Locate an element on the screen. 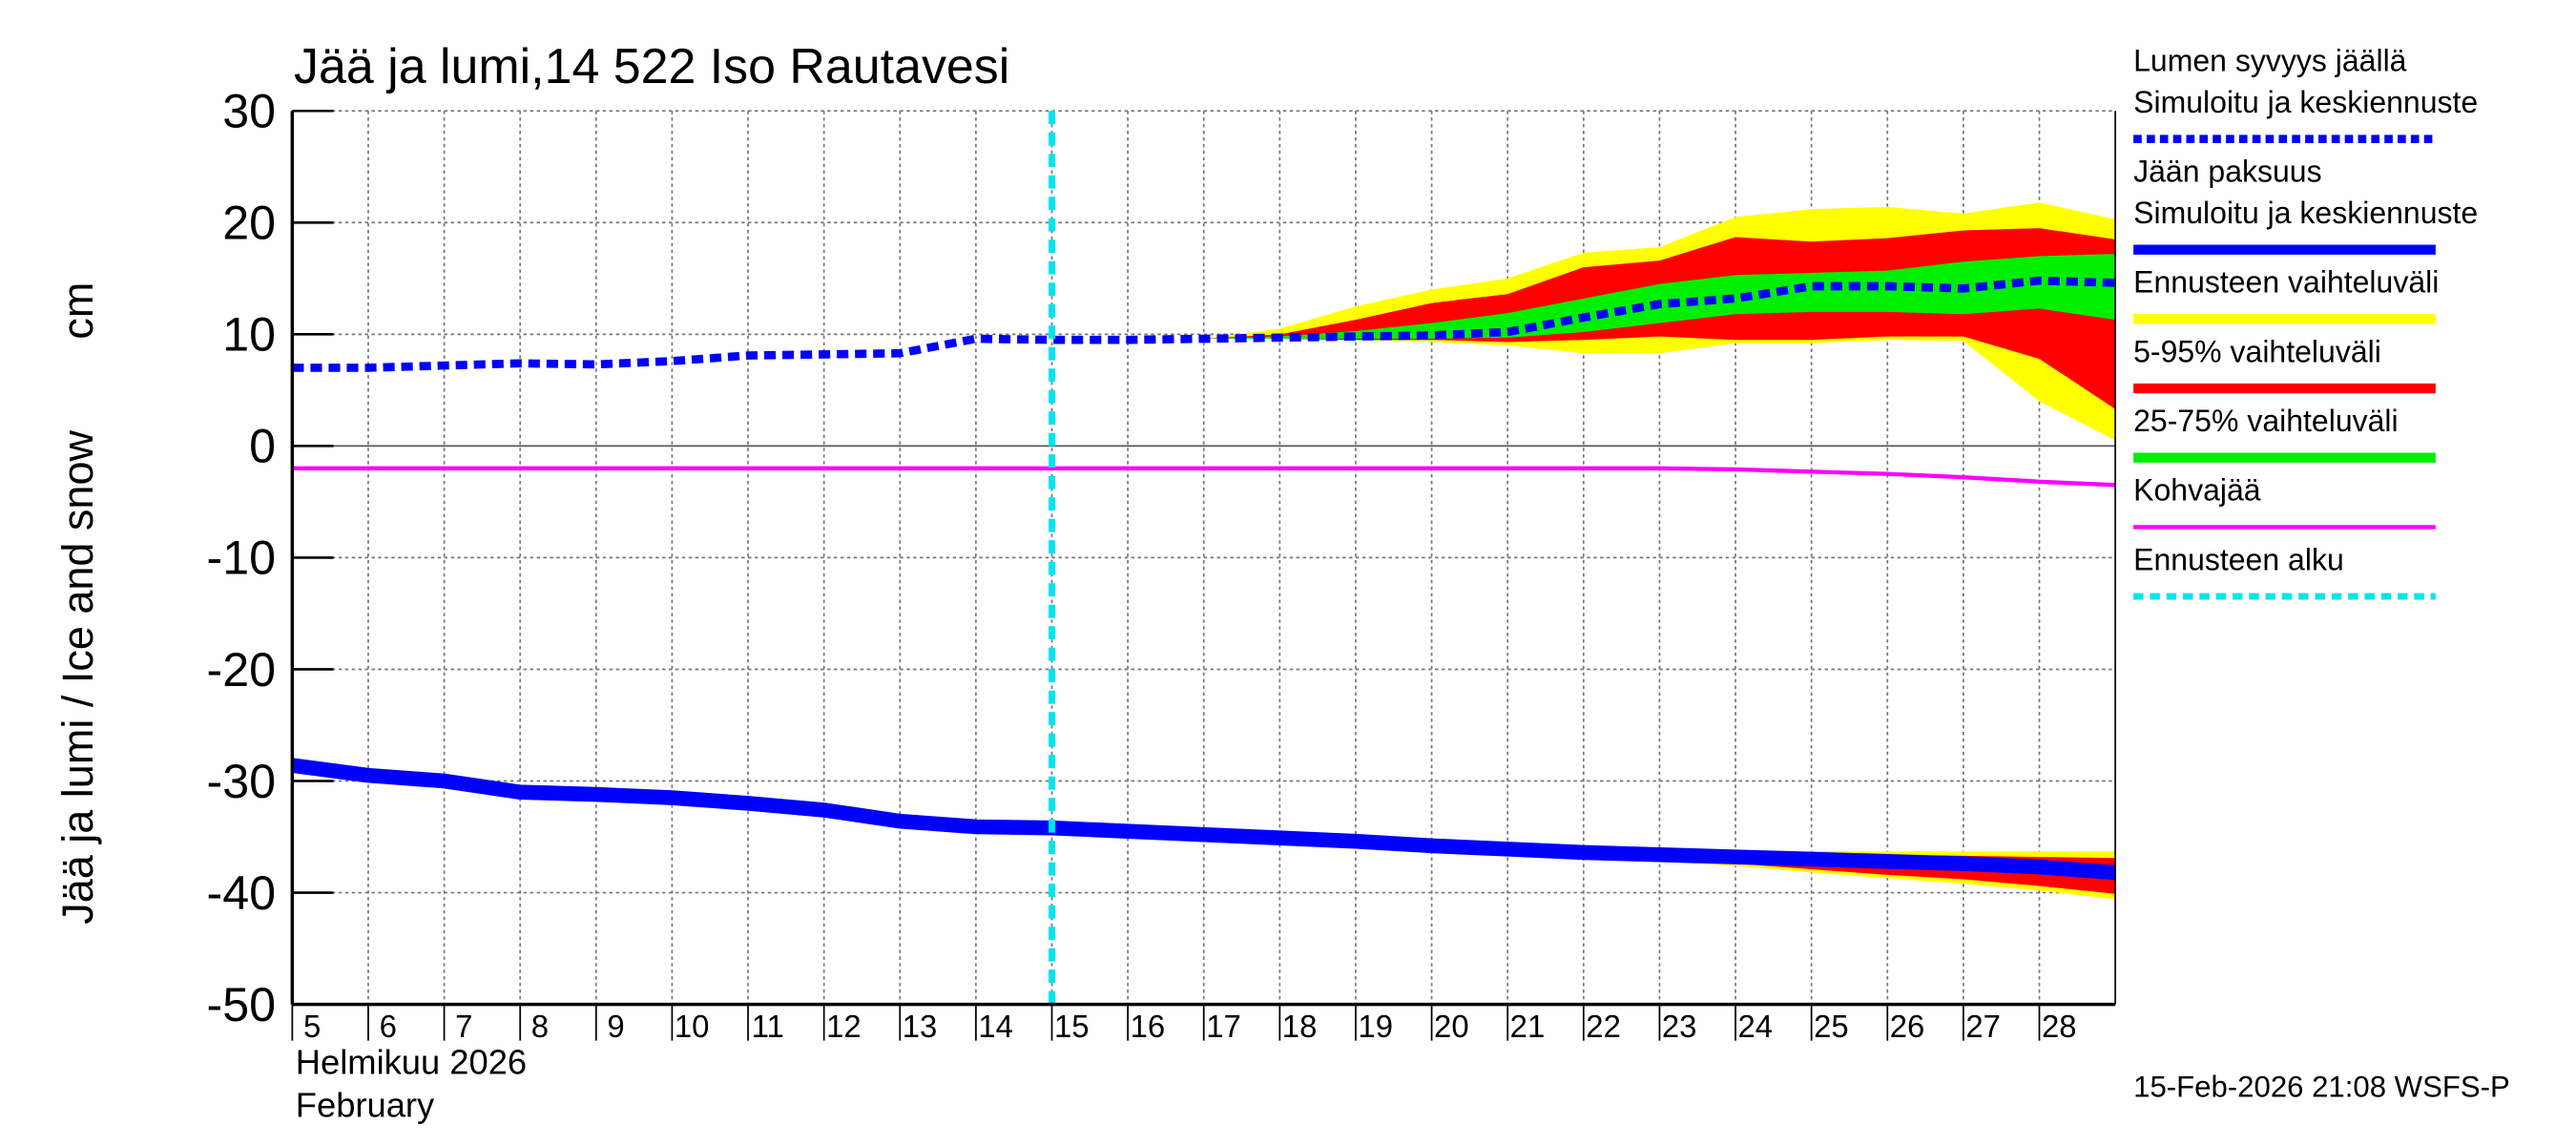  legend-label: Jään paksuus is located at coordinates (2227, 172).